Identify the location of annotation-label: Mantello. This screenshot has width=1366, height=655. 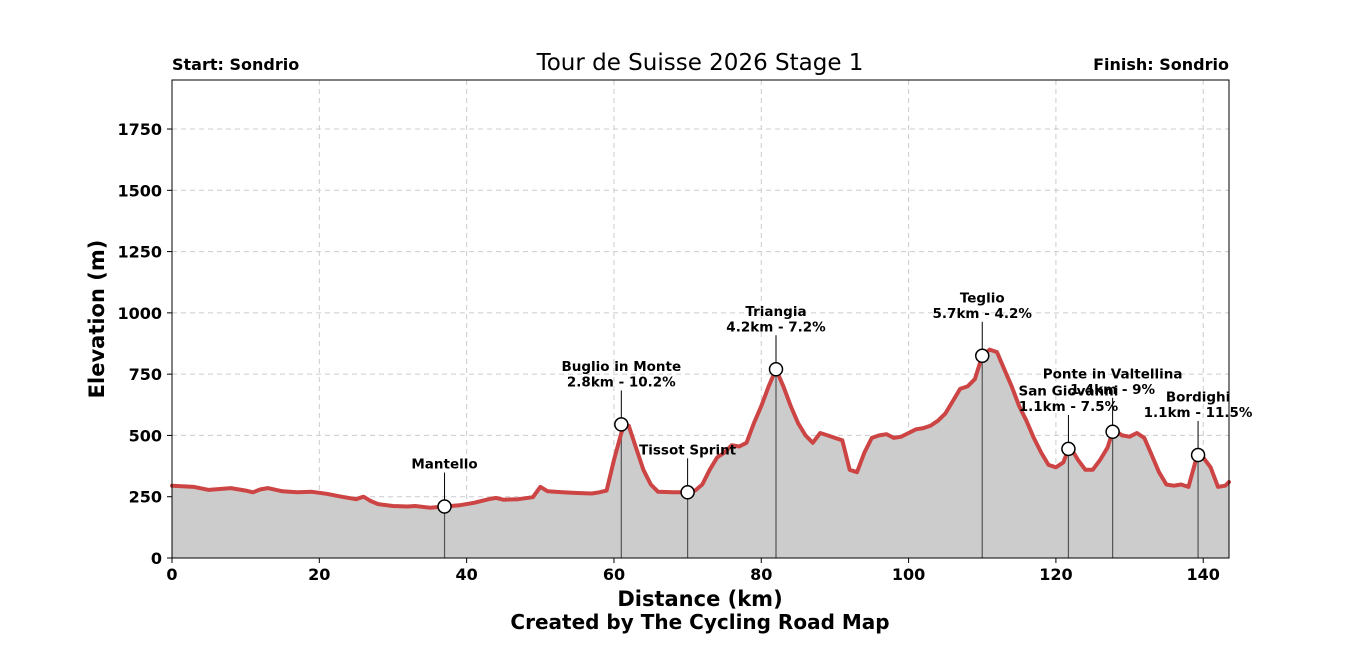
(444, 465).